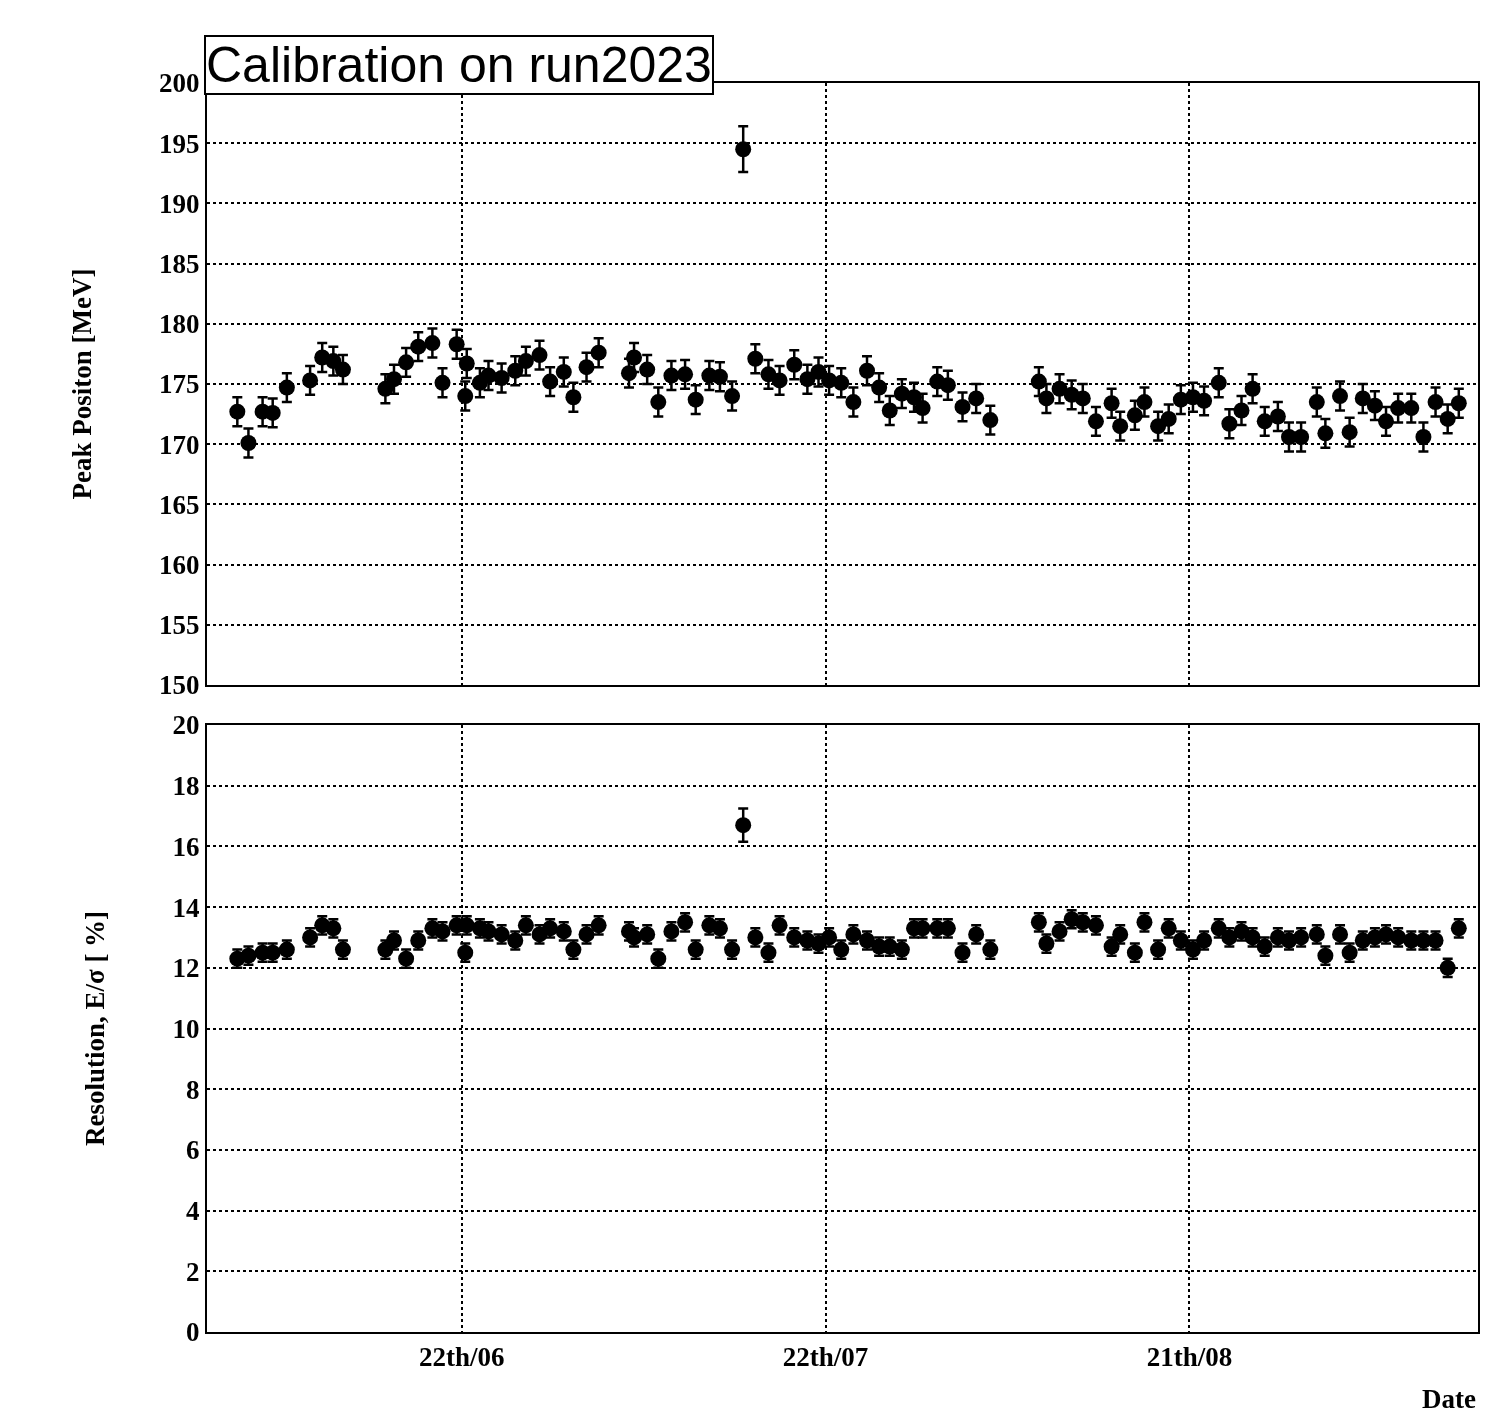 The height and width of the screenshot is (1409, 1493). I want to click on y-tick-label: 14, so click(186, 907).